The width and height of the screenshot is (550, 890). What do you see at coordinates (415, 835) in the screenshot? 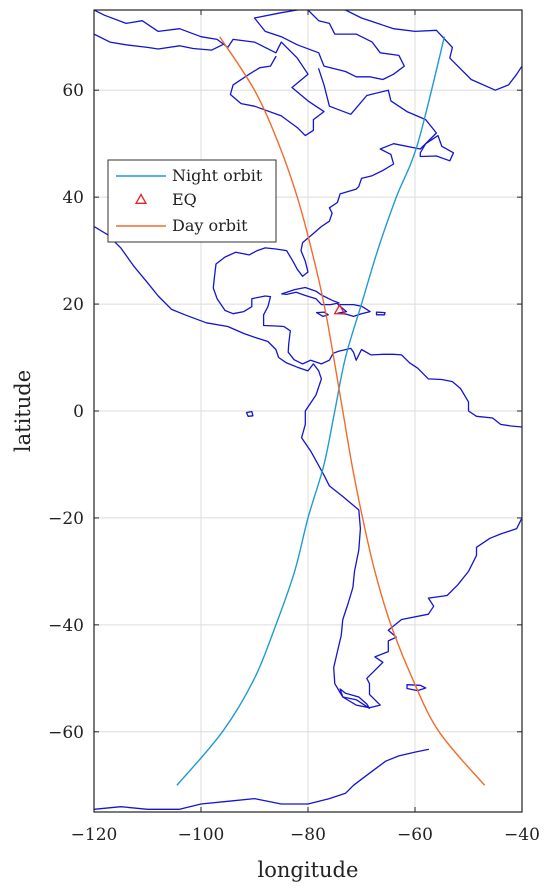
I see `x-tick-label: −60` at bounding box center [415, 835].